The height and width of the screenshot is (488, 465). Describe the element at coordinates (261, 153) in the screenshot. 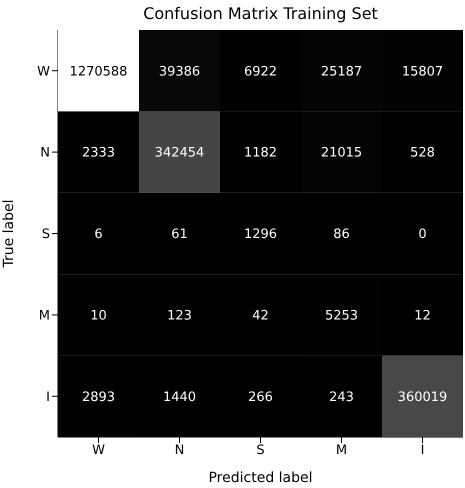

I see `data-label: 1182` at that location.